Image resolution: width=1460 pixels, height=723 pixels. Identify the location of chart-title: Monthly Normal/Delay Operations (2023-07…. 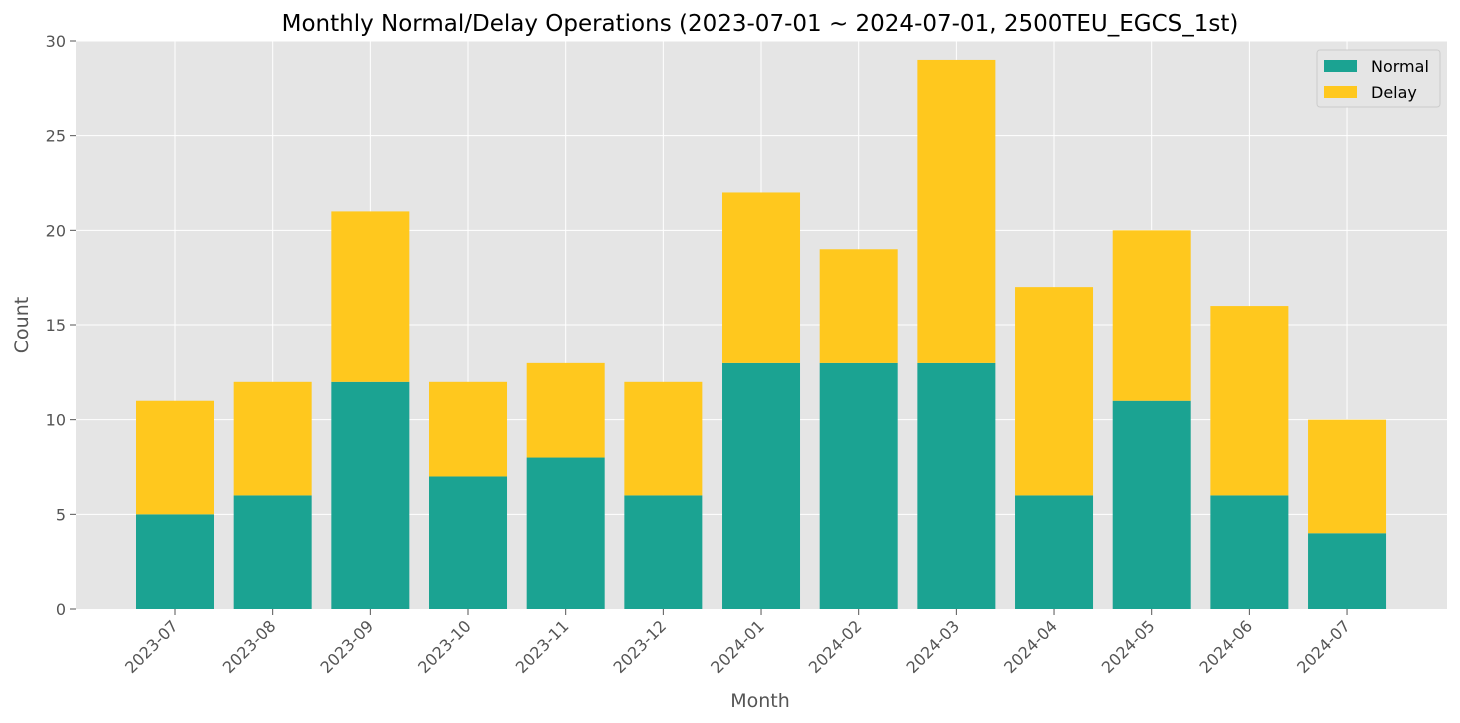
(760, 24).